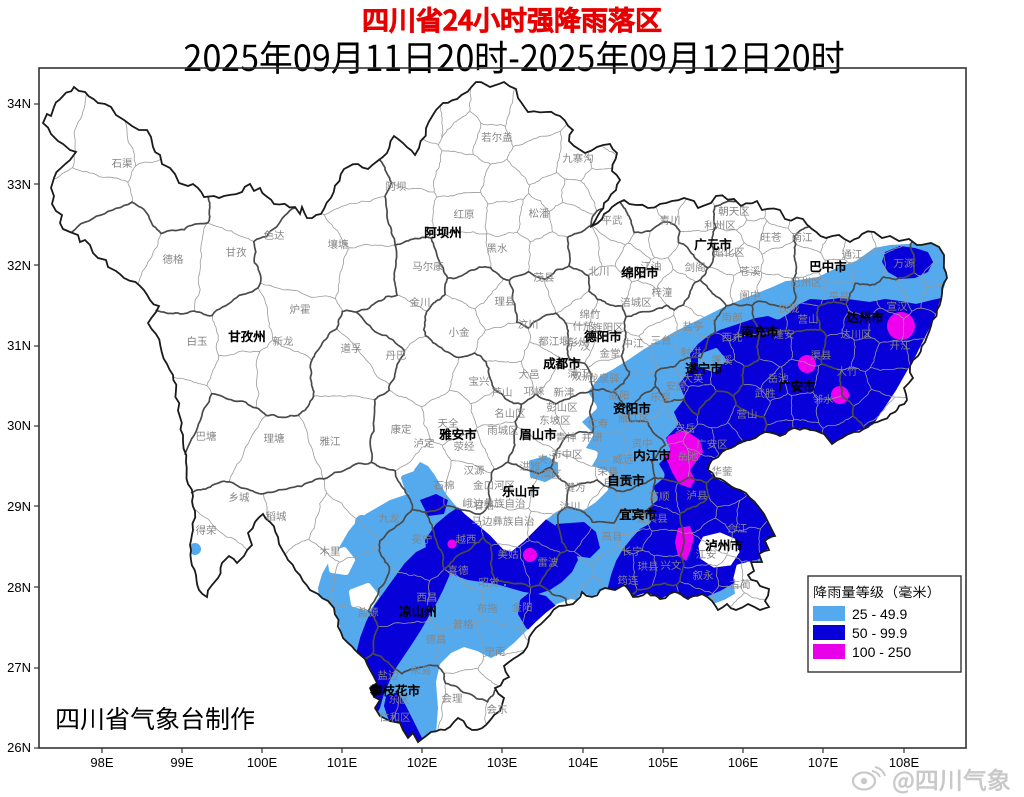  I want to click on svg-text: 26N, so click(19, 747).